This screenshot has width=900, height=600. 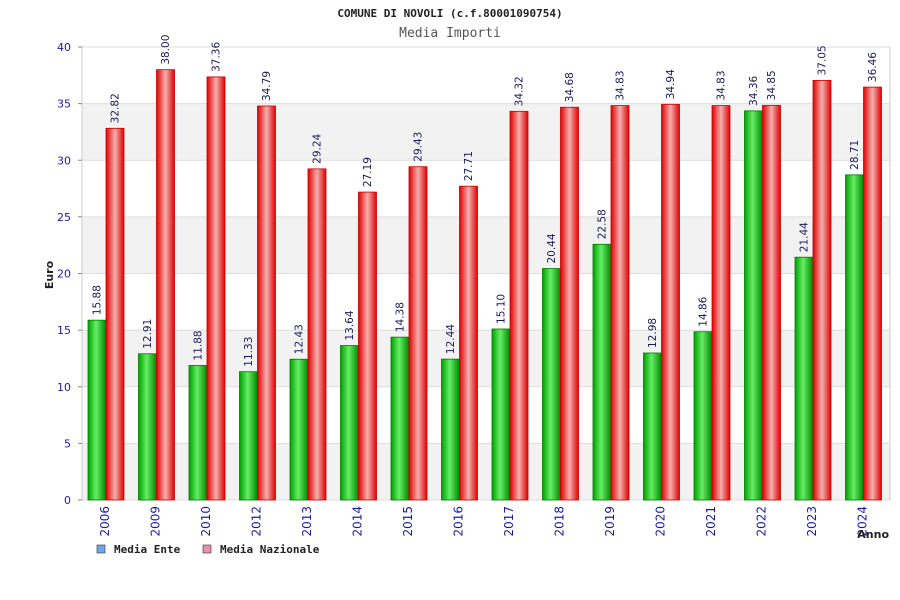 I want to click on legend-label-media-nazionale: Media Nazionale, so click(x=270, y=549).